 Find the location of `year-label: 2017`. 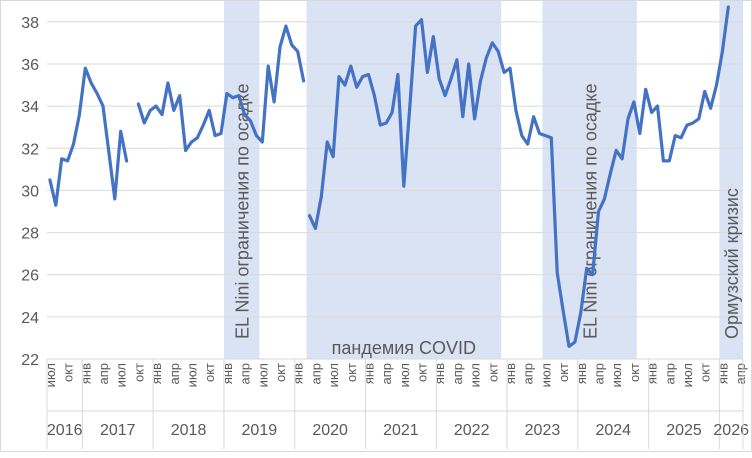

year-label: 2017 is located at coordinates (118, 430).